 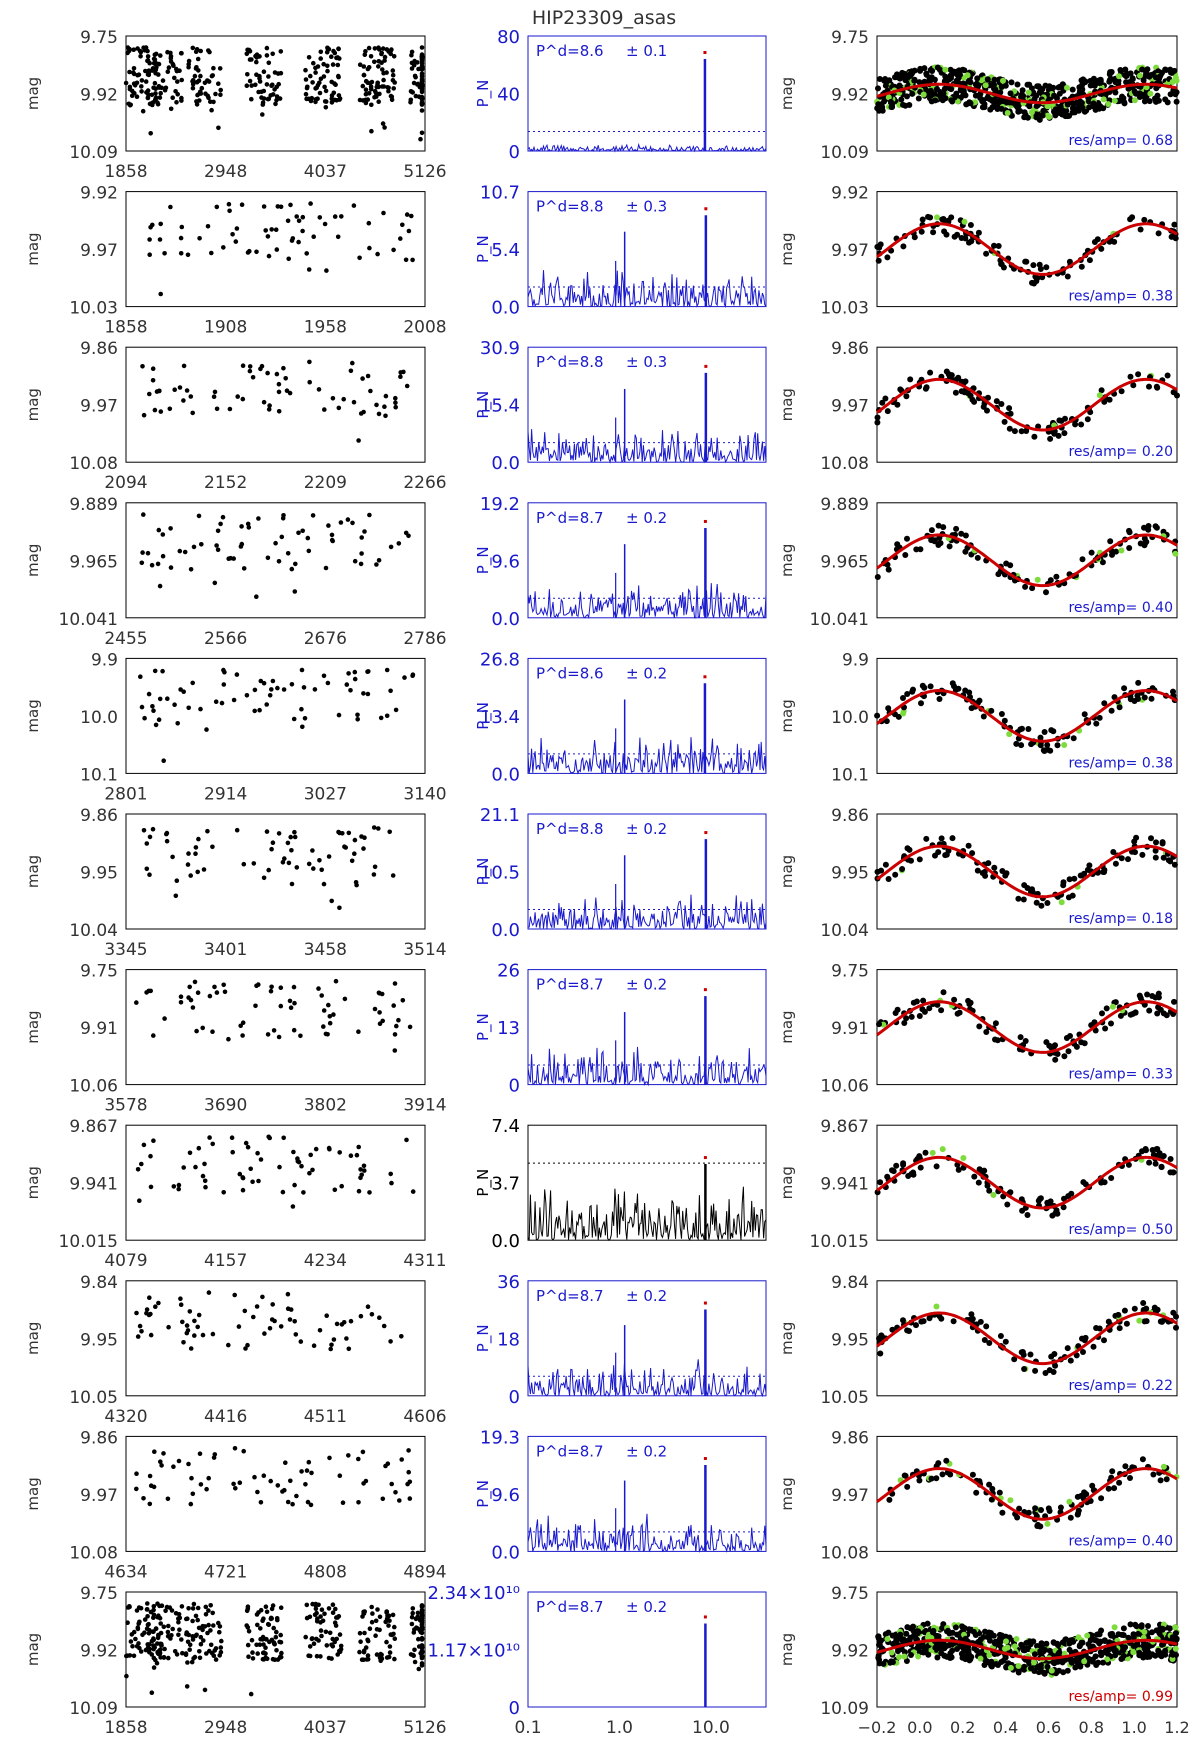 I want to click on y-tick-label: 10.05, so click(x=844, y=1398).